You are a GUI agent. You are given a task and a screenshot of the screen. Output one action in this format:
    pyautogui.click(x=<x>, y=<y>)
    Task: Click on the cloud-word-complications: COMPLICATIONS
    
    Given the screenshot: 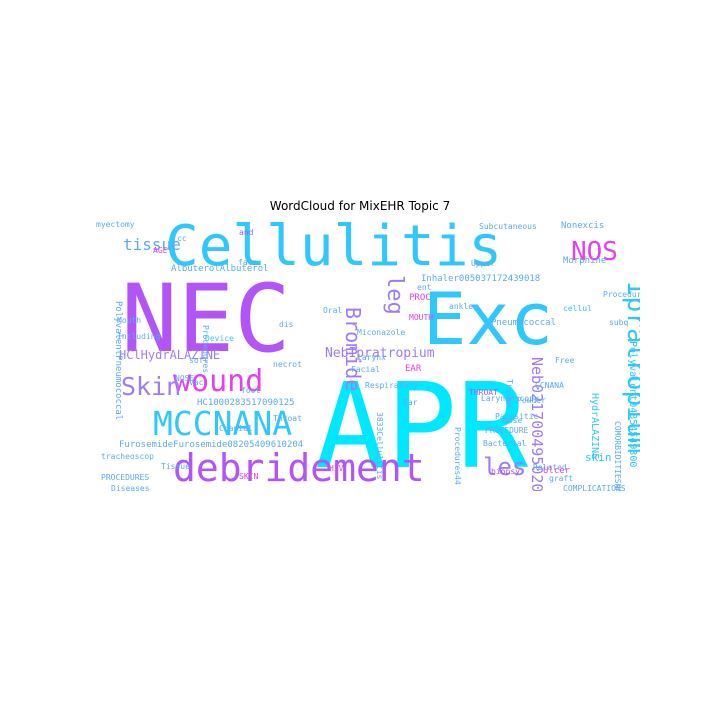 What is the action you would take?
    pyautogui.click(x=594, y=488)
    